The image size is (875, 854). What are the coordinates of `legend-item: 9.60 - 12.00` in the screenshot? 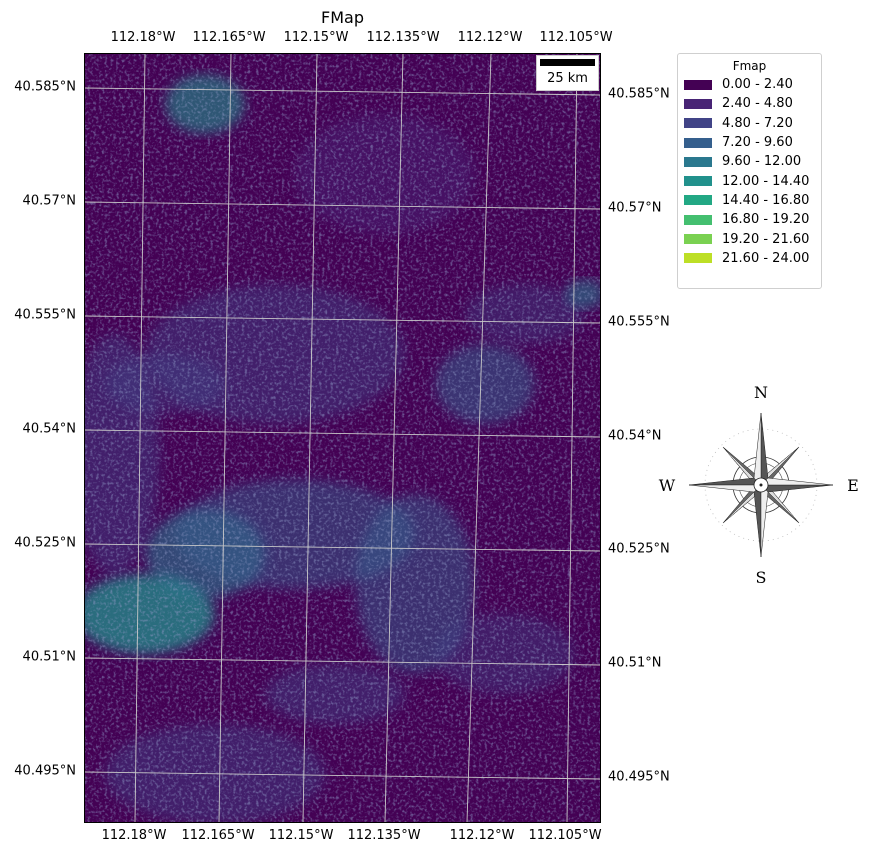 It's located at (749, 161).